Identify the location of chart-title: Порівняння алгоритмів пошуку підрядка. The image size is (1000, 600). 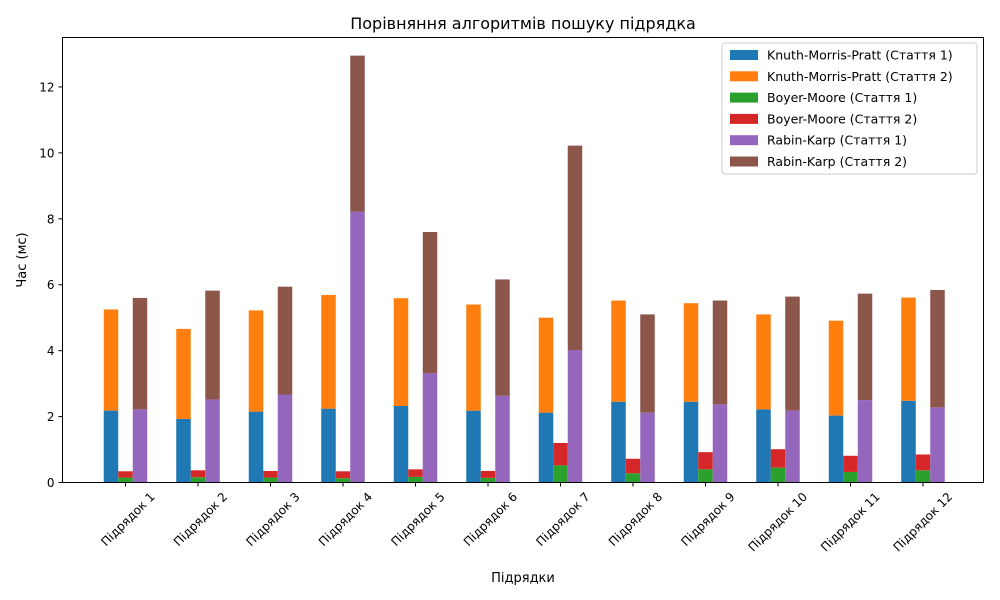
(523, 23).